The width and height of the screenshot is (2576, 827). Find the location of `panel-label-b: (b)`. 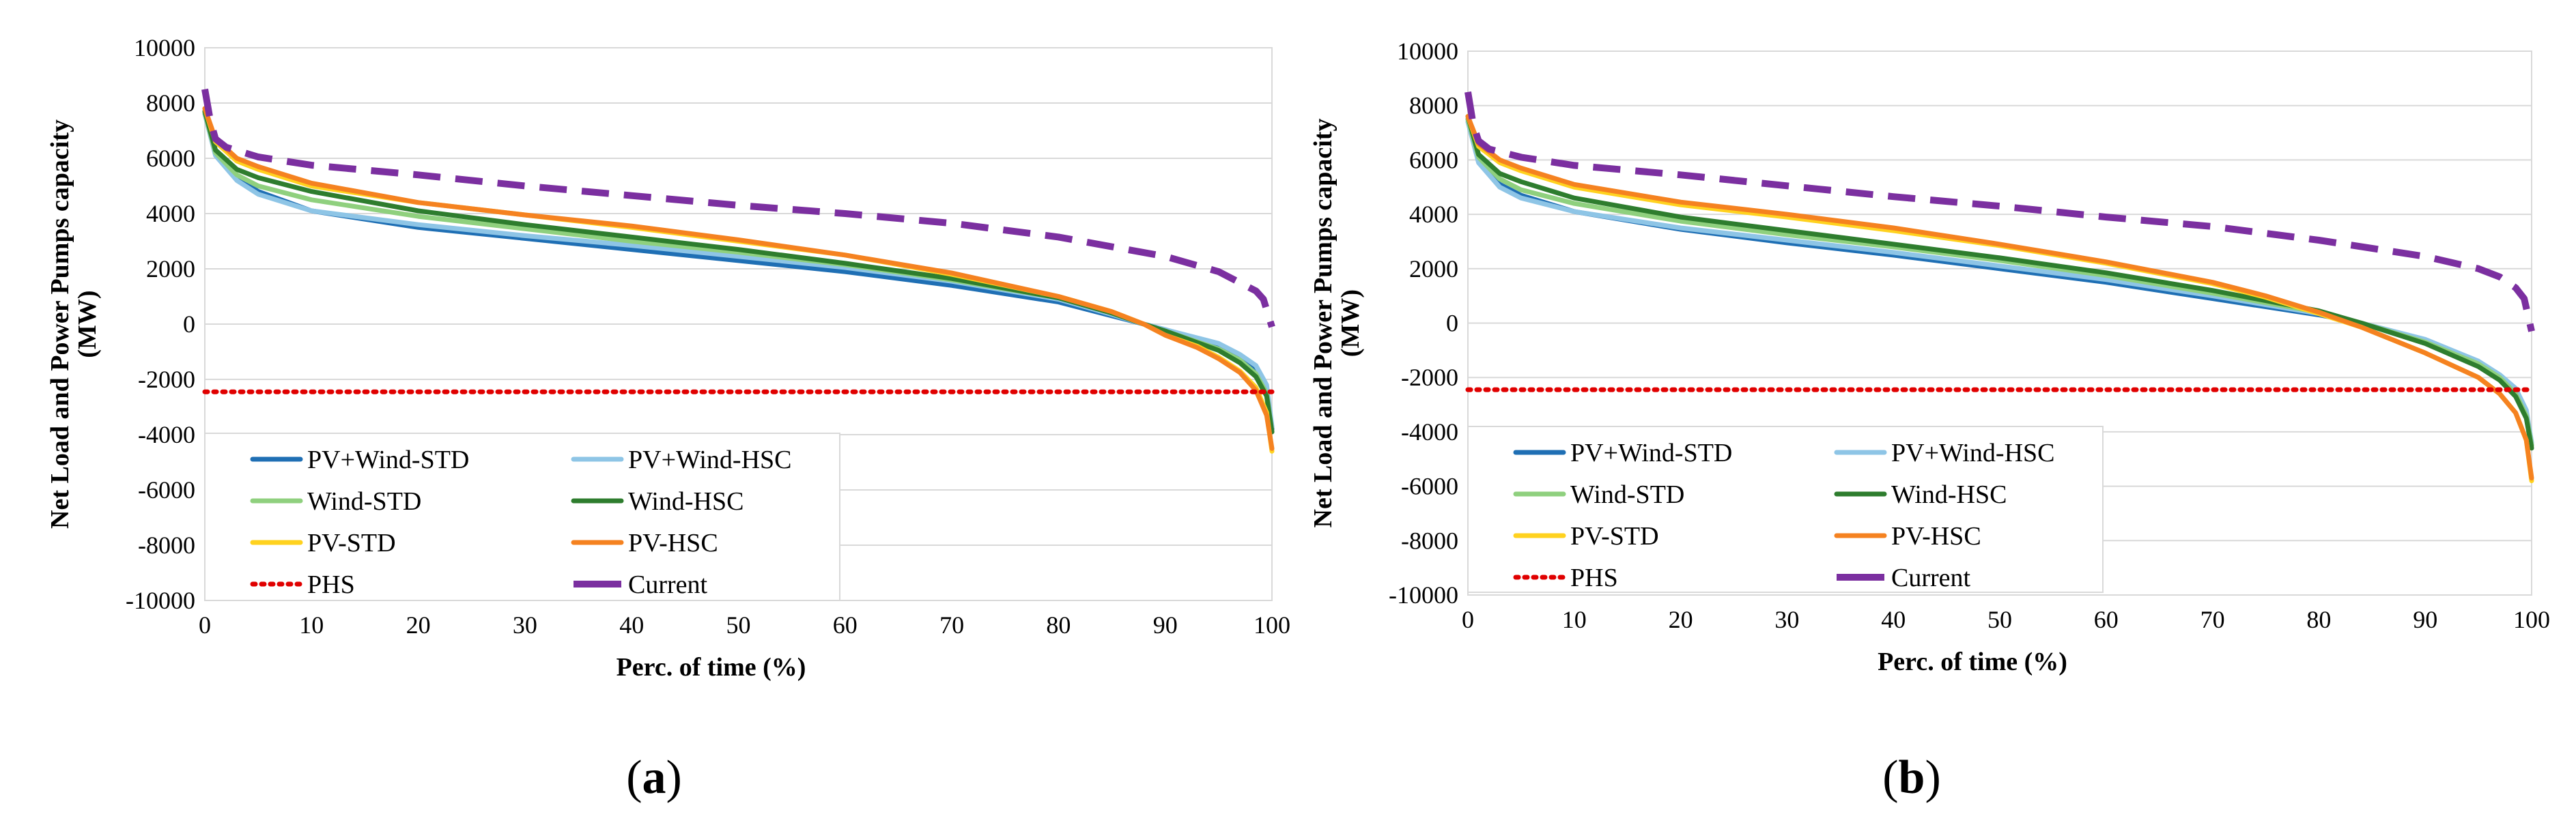

panel-label-b: (b) is located at coordinates (1911, 777).